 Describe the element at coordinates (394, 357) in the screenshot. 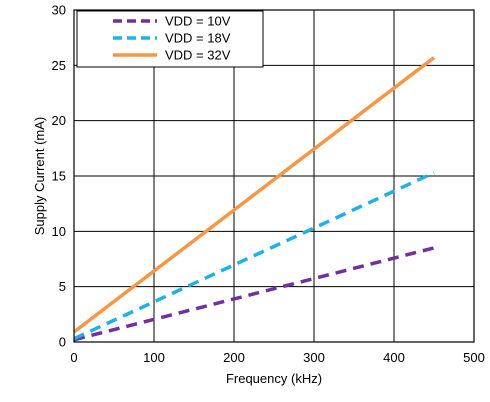

I see `x-tick-label: 400` at that location.